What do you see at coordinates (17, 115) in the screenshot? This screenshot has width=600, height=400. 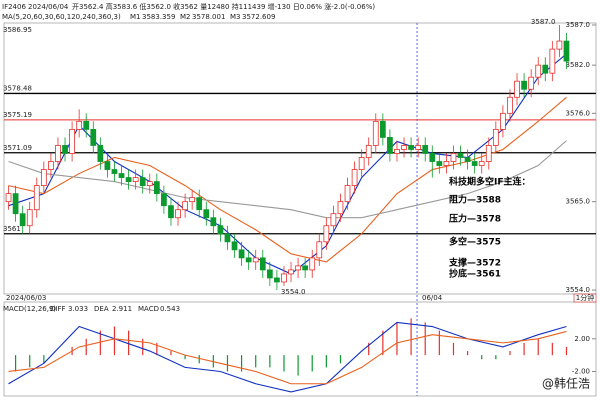 I see `level-label: 3575.19` at bounding box center [17, 115].